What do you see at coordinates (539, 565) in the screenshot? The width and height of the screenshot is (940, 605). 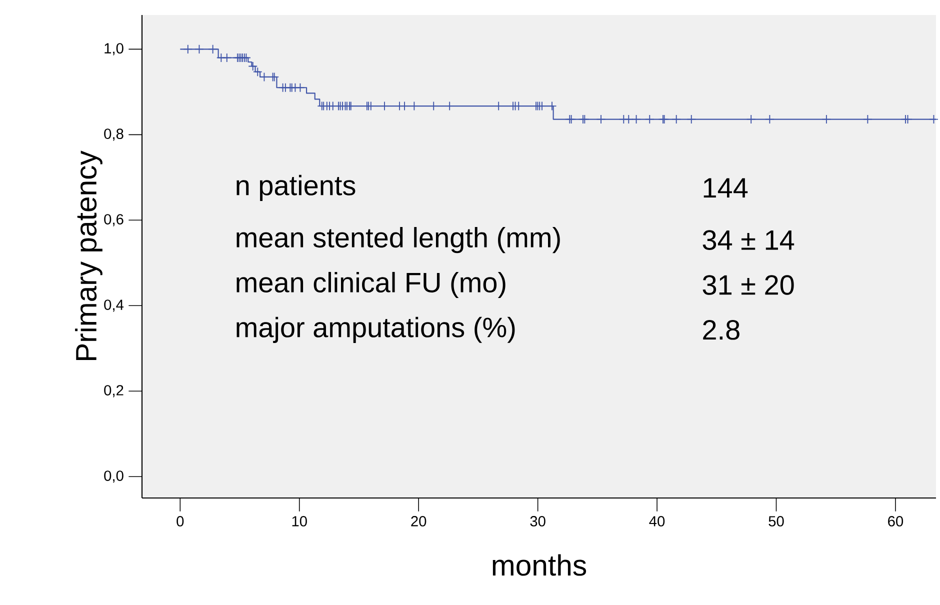 I see `x-axis-title: months` at bounding box center [539, 565].